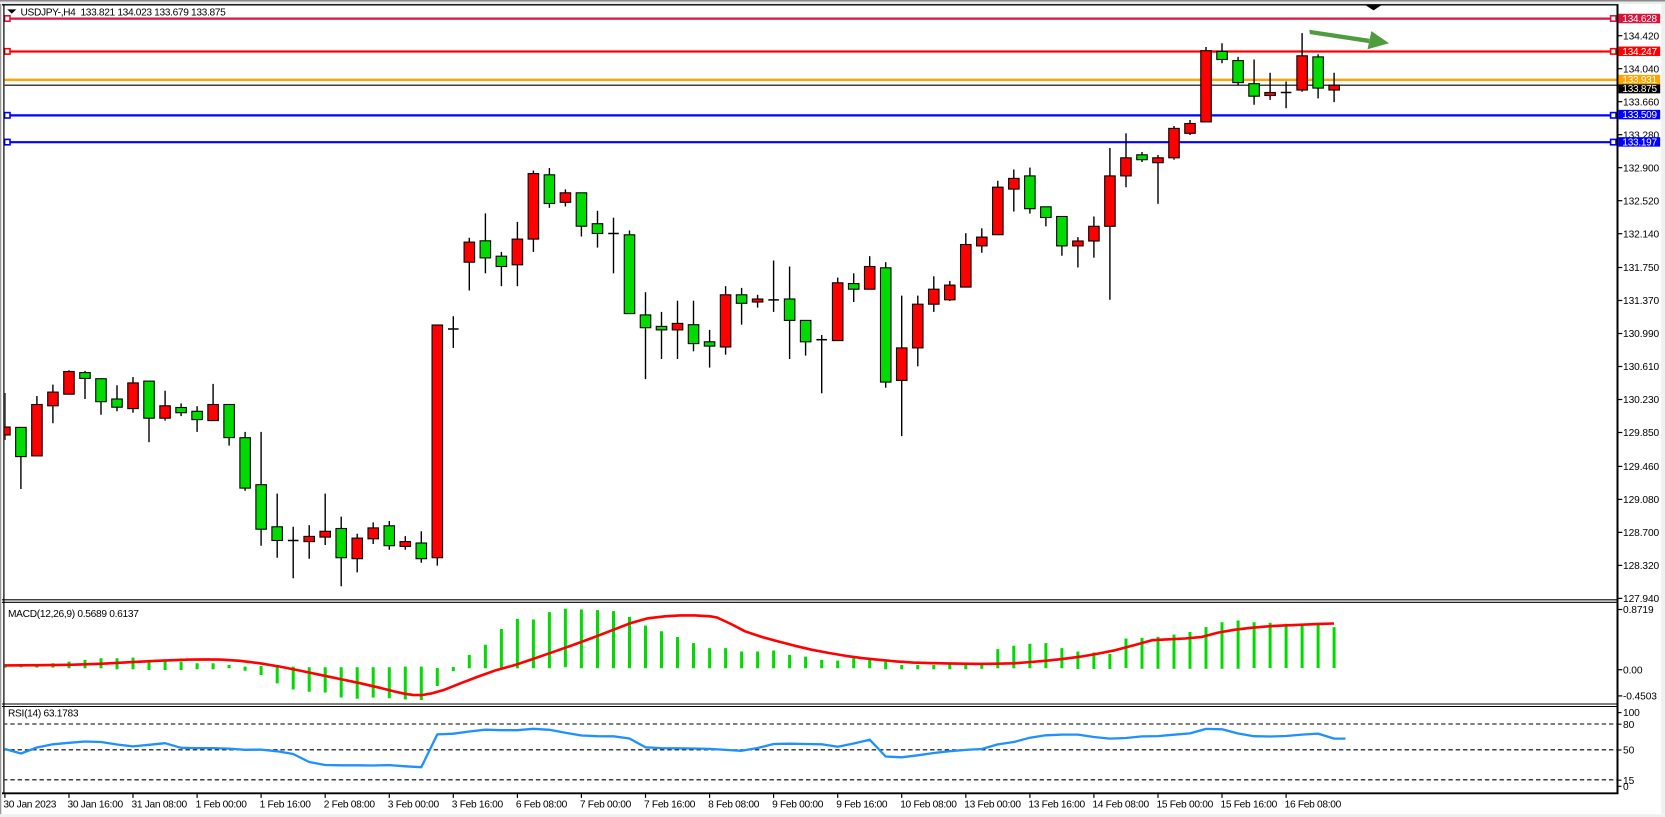 This screenshot has width=1665, height=817. I want to click on svg-text: 15, so click(1629, 781).